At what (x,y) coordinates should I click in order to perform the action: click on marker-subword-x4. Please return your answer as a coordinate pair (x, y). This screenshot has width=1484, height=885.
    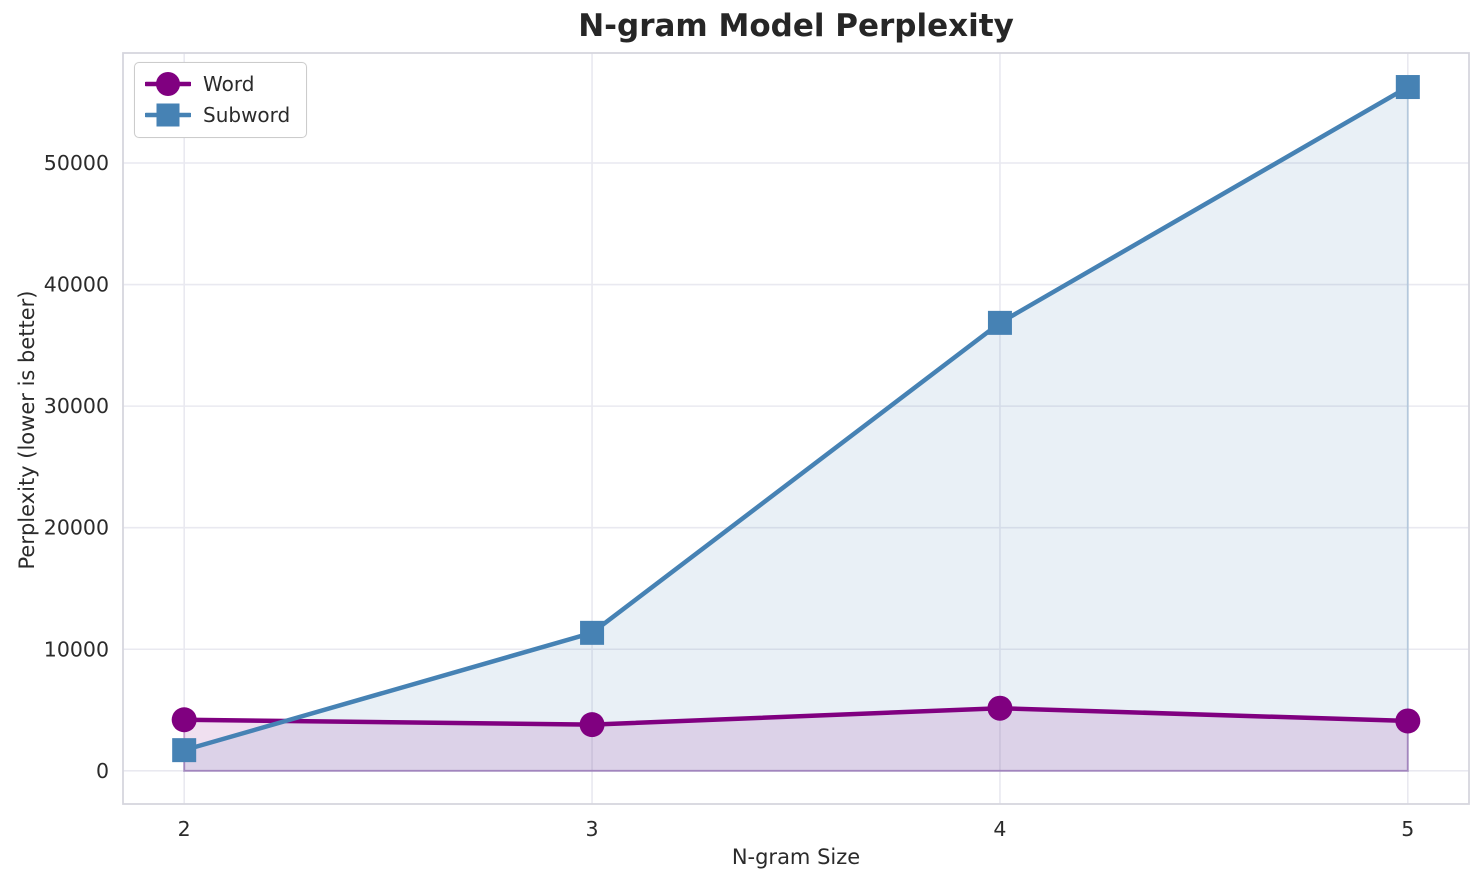
    Looking at the image, I should click on (999, 322).